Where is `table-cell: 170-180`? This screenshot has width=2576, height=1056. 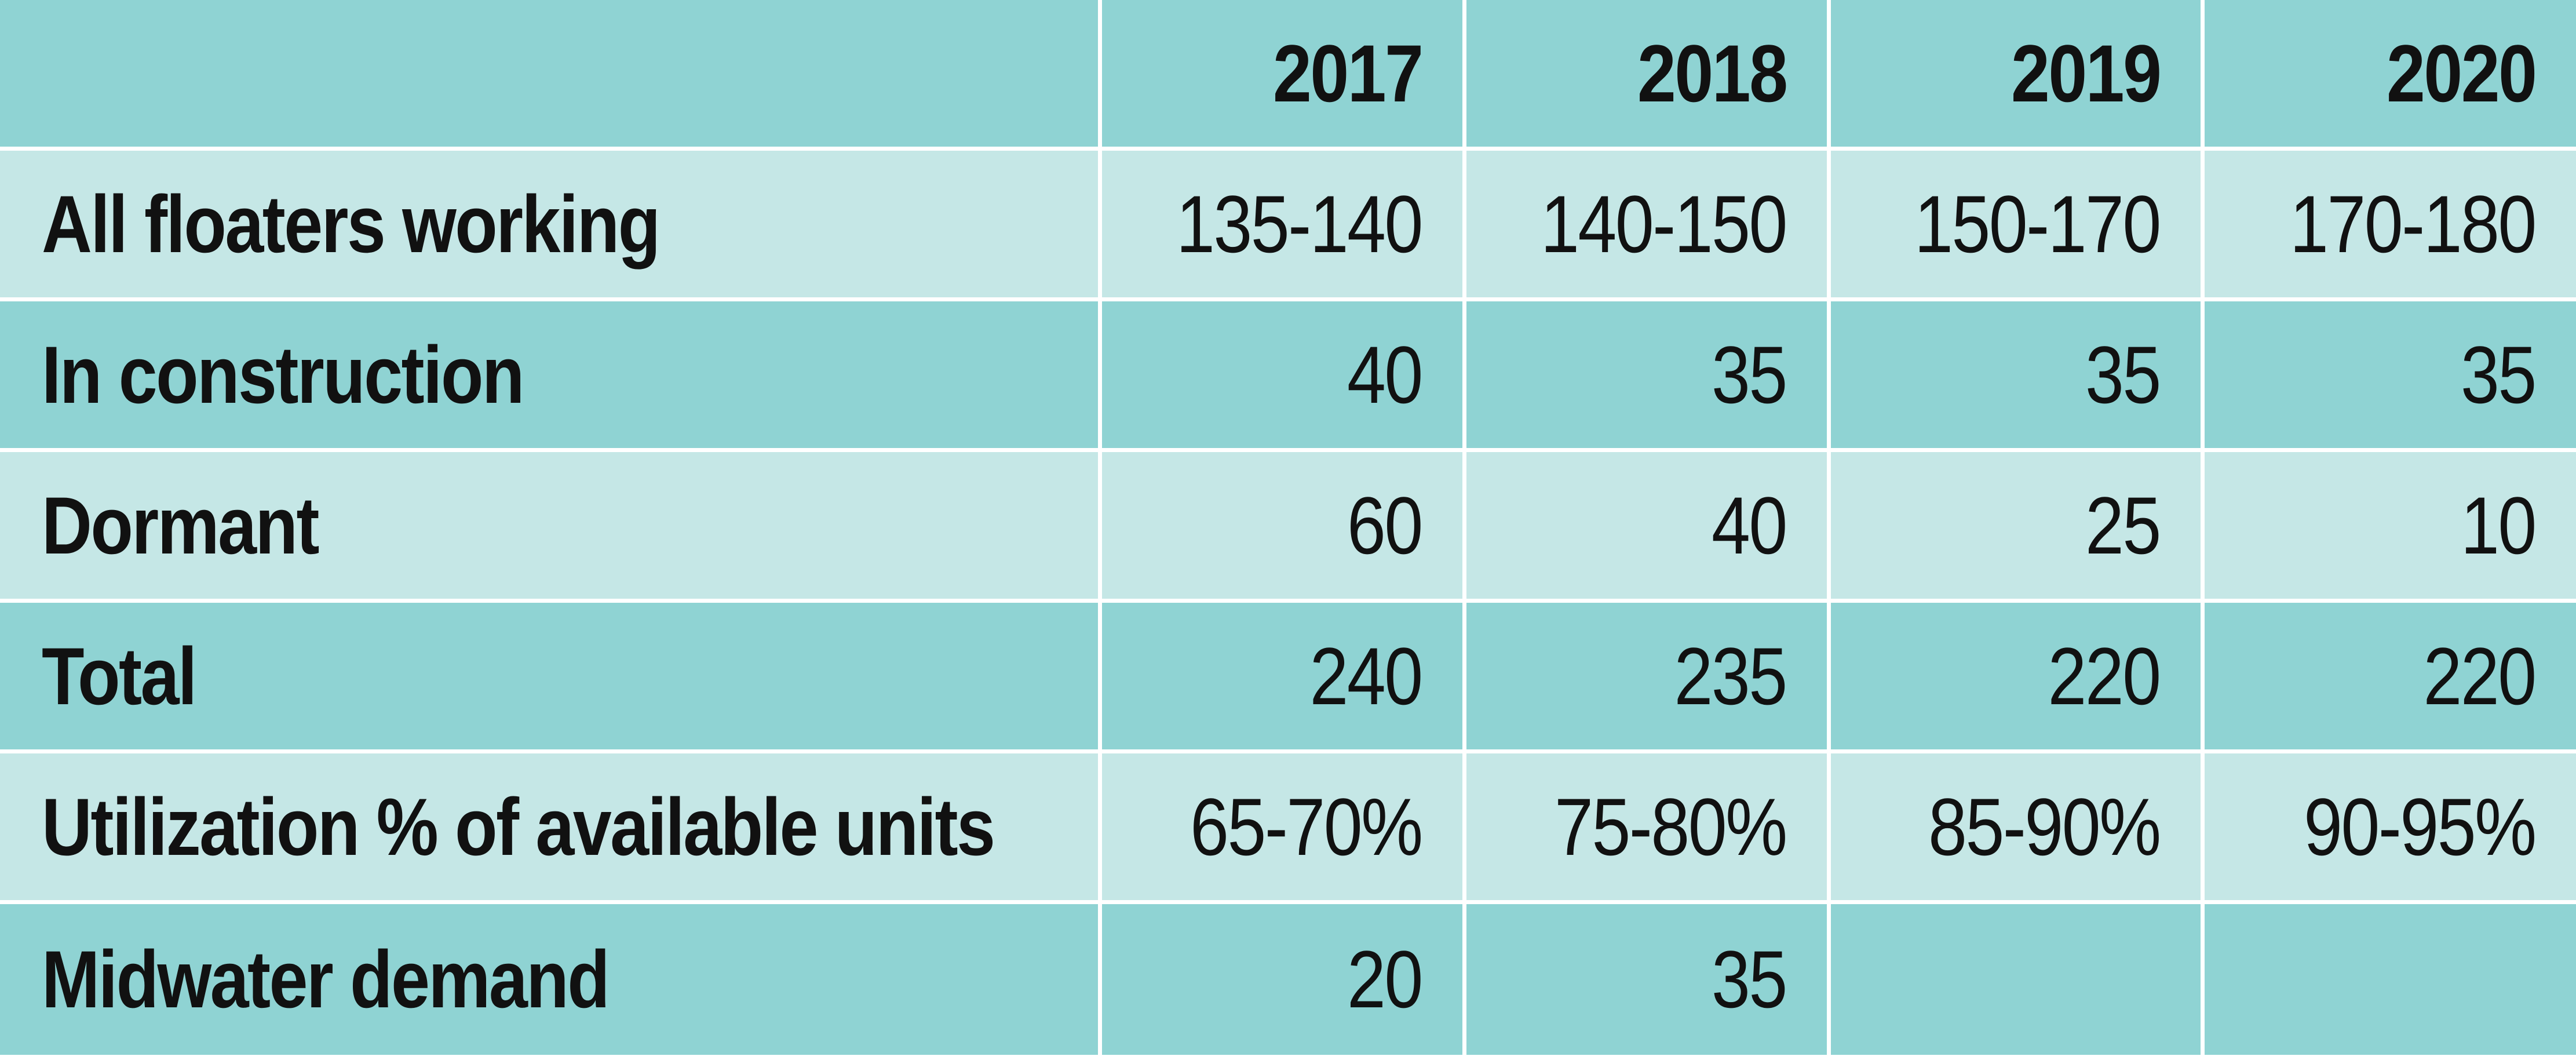
table-cell: 170-180 is located at coordinates (2390, 226).